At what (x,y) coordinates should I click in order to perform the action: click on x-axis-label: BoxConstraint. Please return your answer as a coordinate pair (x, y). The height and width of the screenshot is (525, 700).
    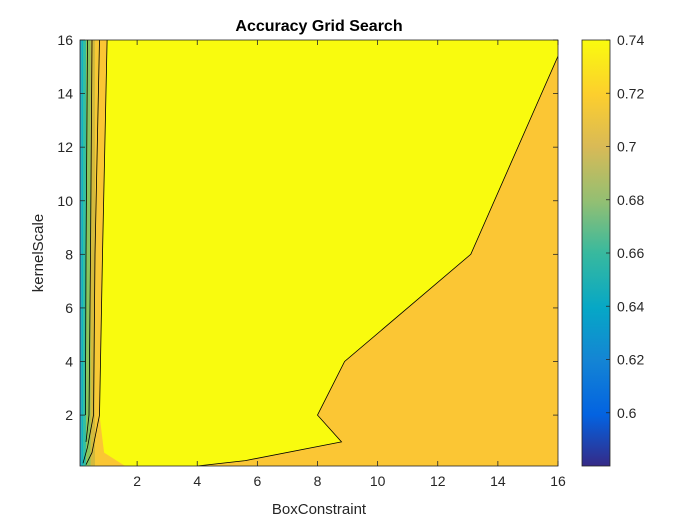
    Looking at the image, I should click on (319, 509).